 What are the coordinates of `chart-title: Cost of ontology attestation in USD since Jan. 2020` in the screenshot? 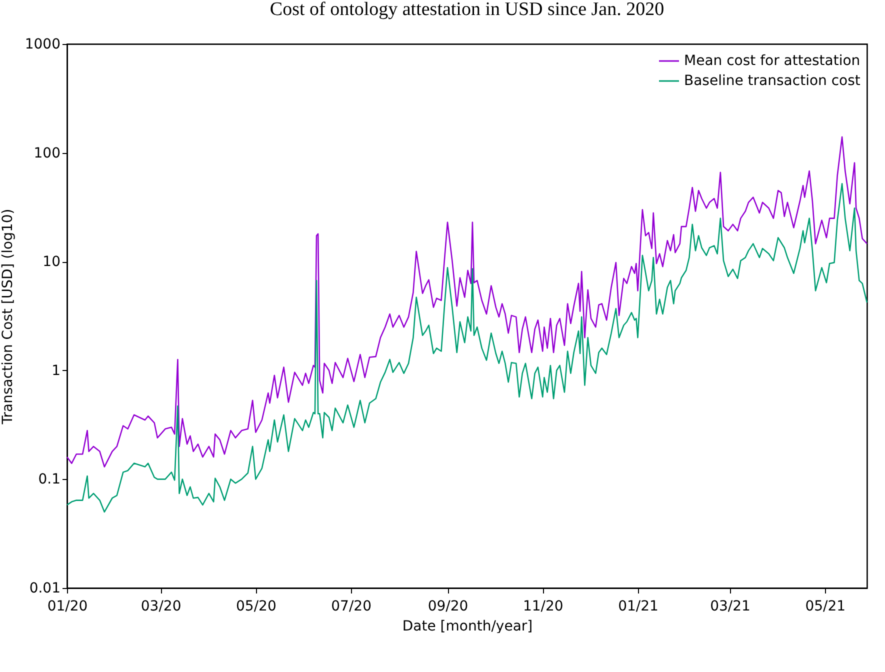 It's located at (467, 10).